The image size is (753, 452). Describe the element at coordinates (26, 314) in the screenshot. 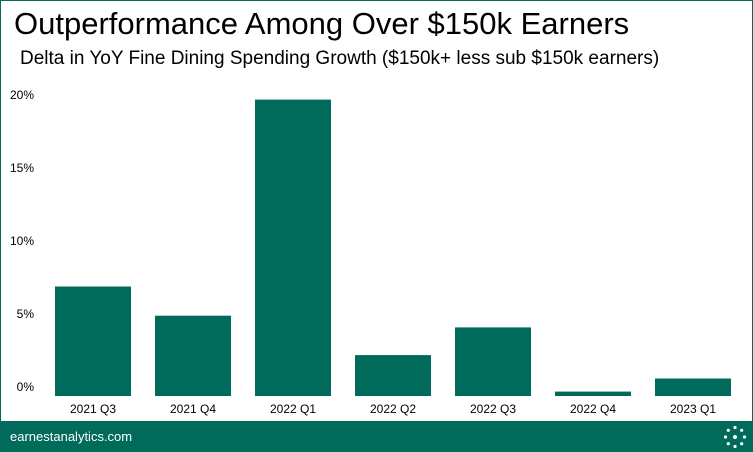

I see `y-tick-label: 5%` at that location.